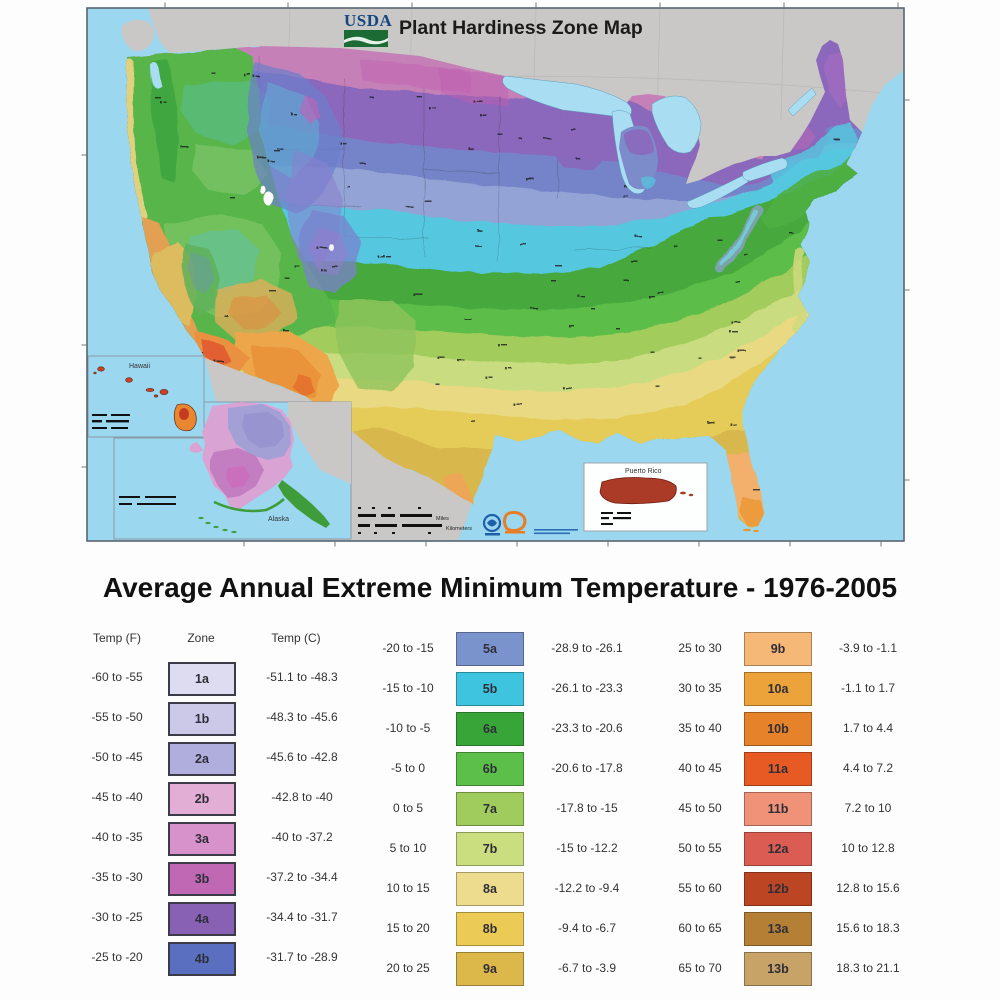  I want to click on svg-text: Puerto Rico, so click(643, 471).